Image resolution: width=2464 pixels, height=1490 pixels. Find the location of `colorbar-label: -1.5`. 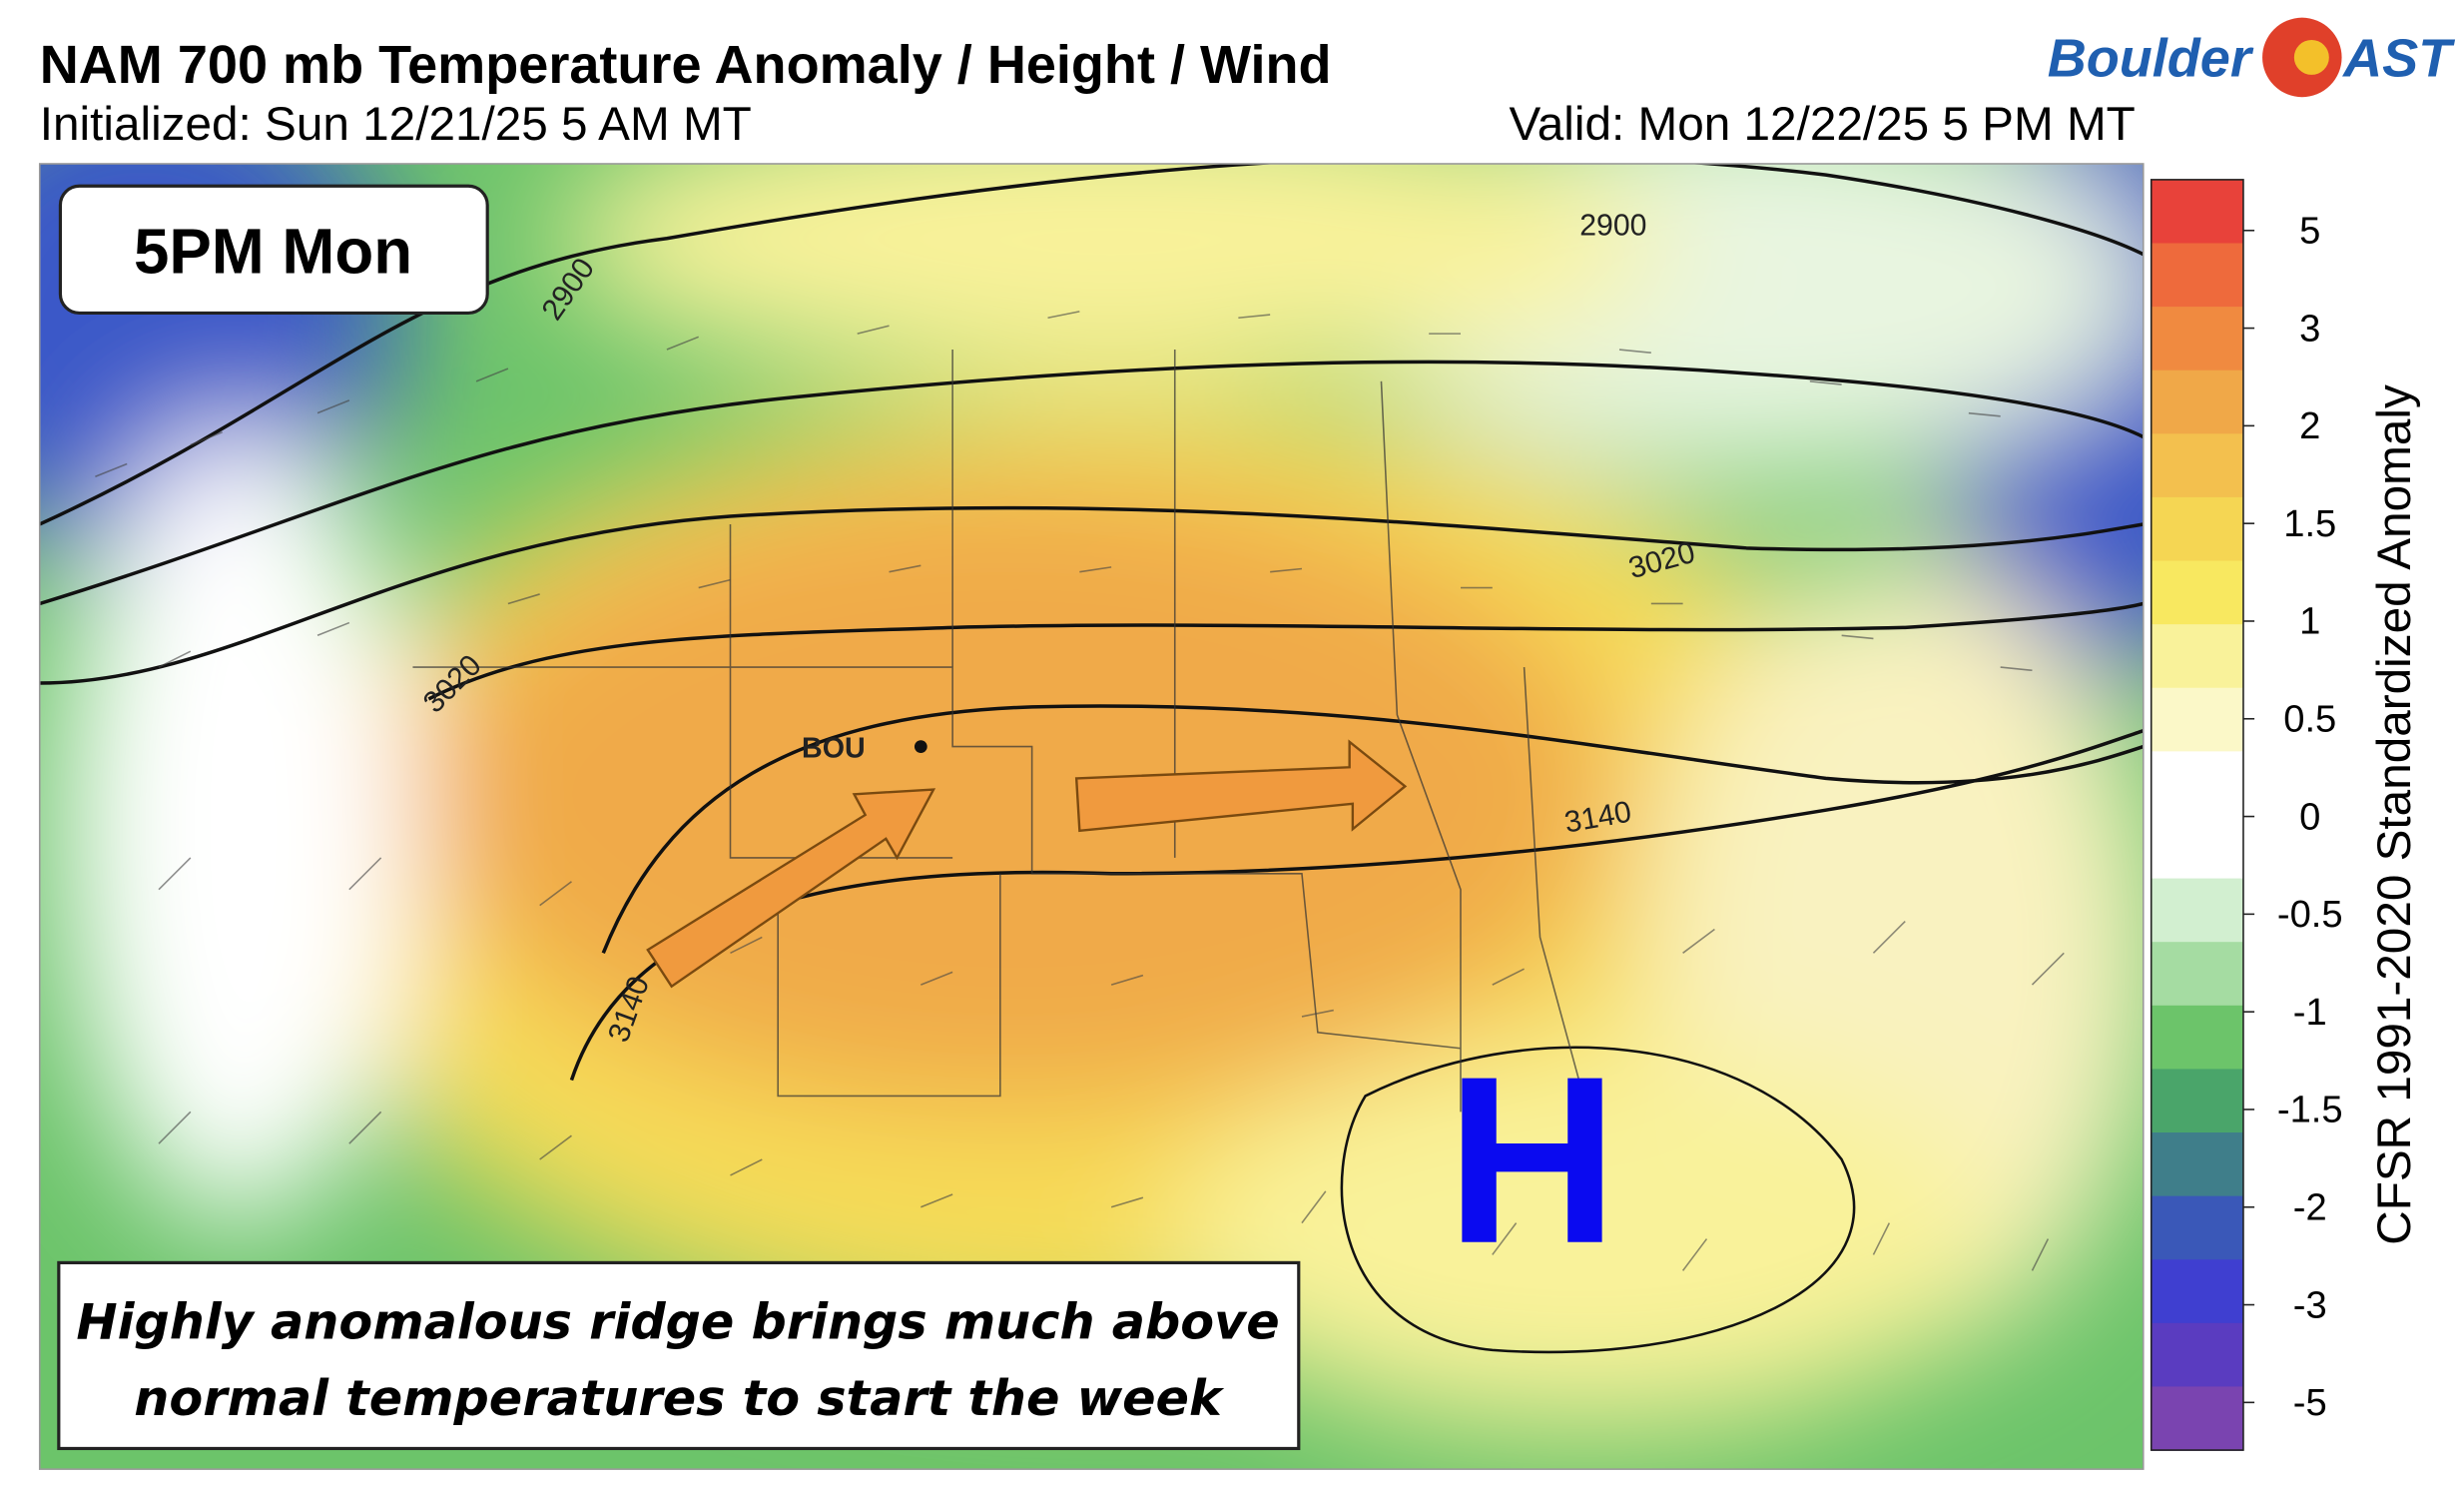

colorbar-label: -1.5 is located at coordinates (2310, 1110).